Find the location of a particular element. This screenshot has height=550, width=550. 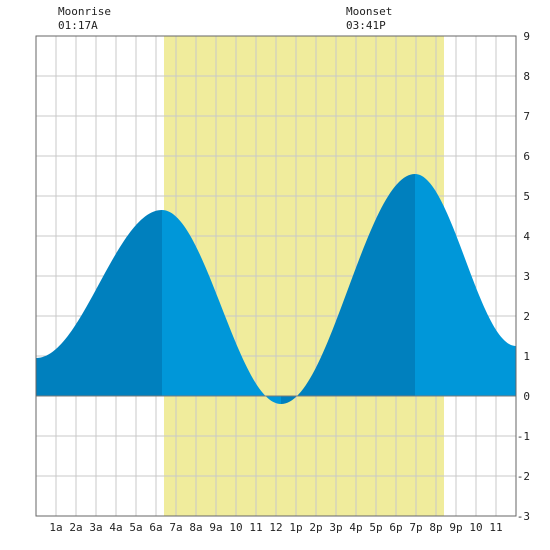

x-tick-label: 5a is located at coordinates (135, 527).